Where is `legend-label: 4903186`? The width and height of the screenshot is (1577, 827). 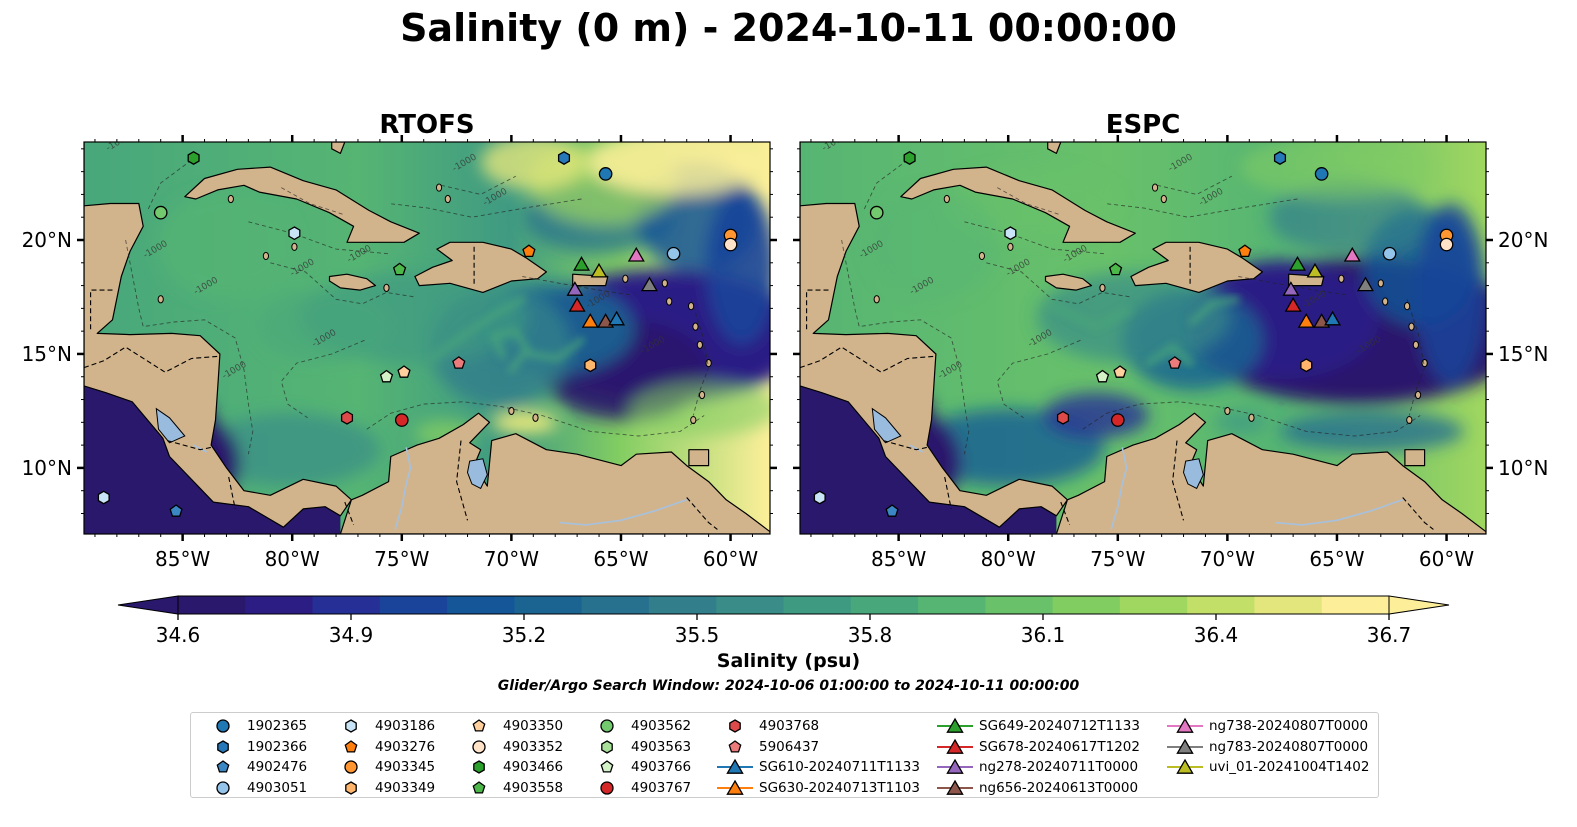 legend-label: 4903186 is located at coordinates (405, 726).